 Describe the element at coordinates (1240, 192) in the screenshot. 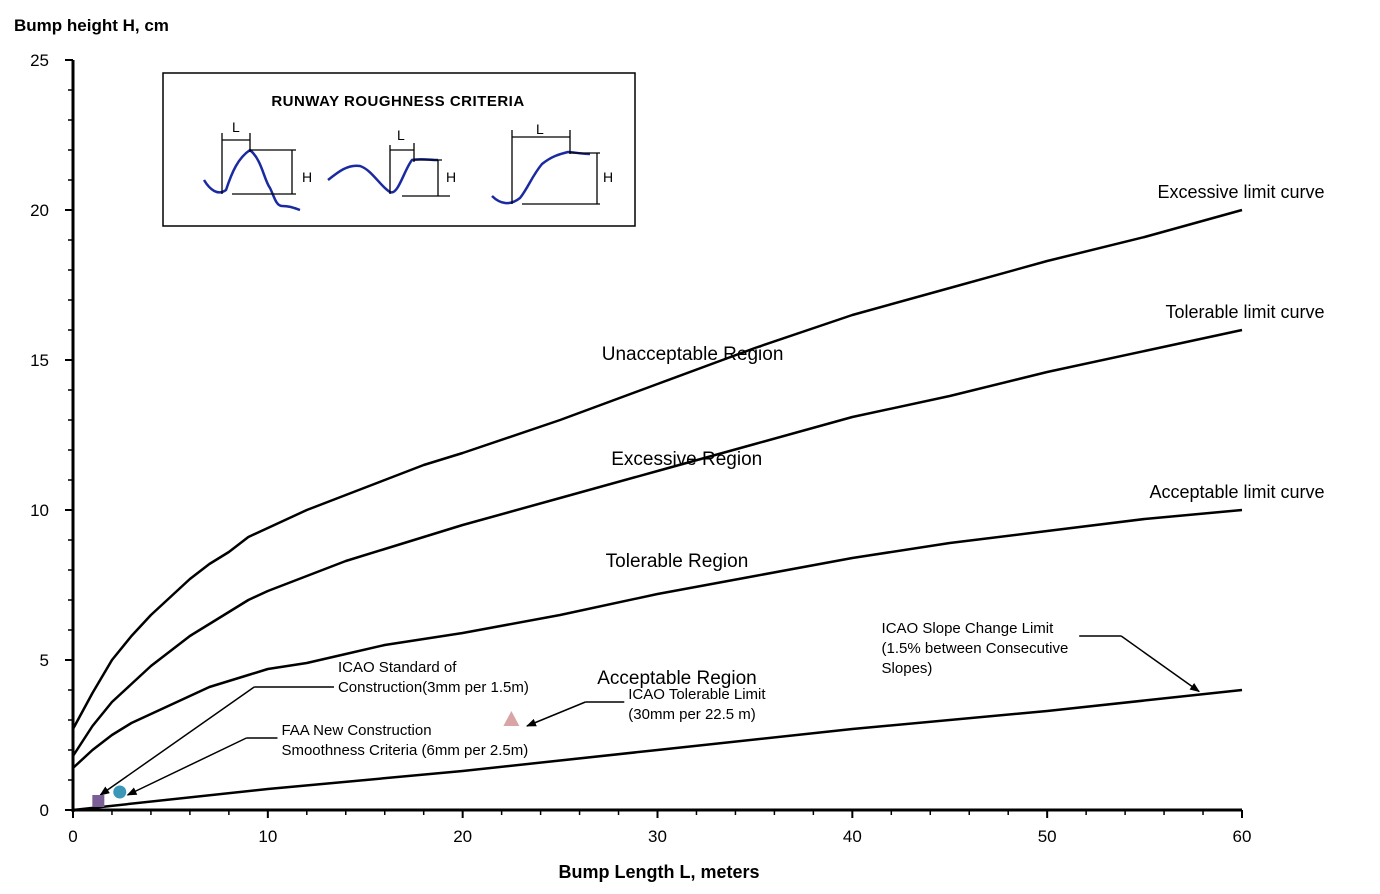

I see `curve-label: Excessive limit curve` at that location.